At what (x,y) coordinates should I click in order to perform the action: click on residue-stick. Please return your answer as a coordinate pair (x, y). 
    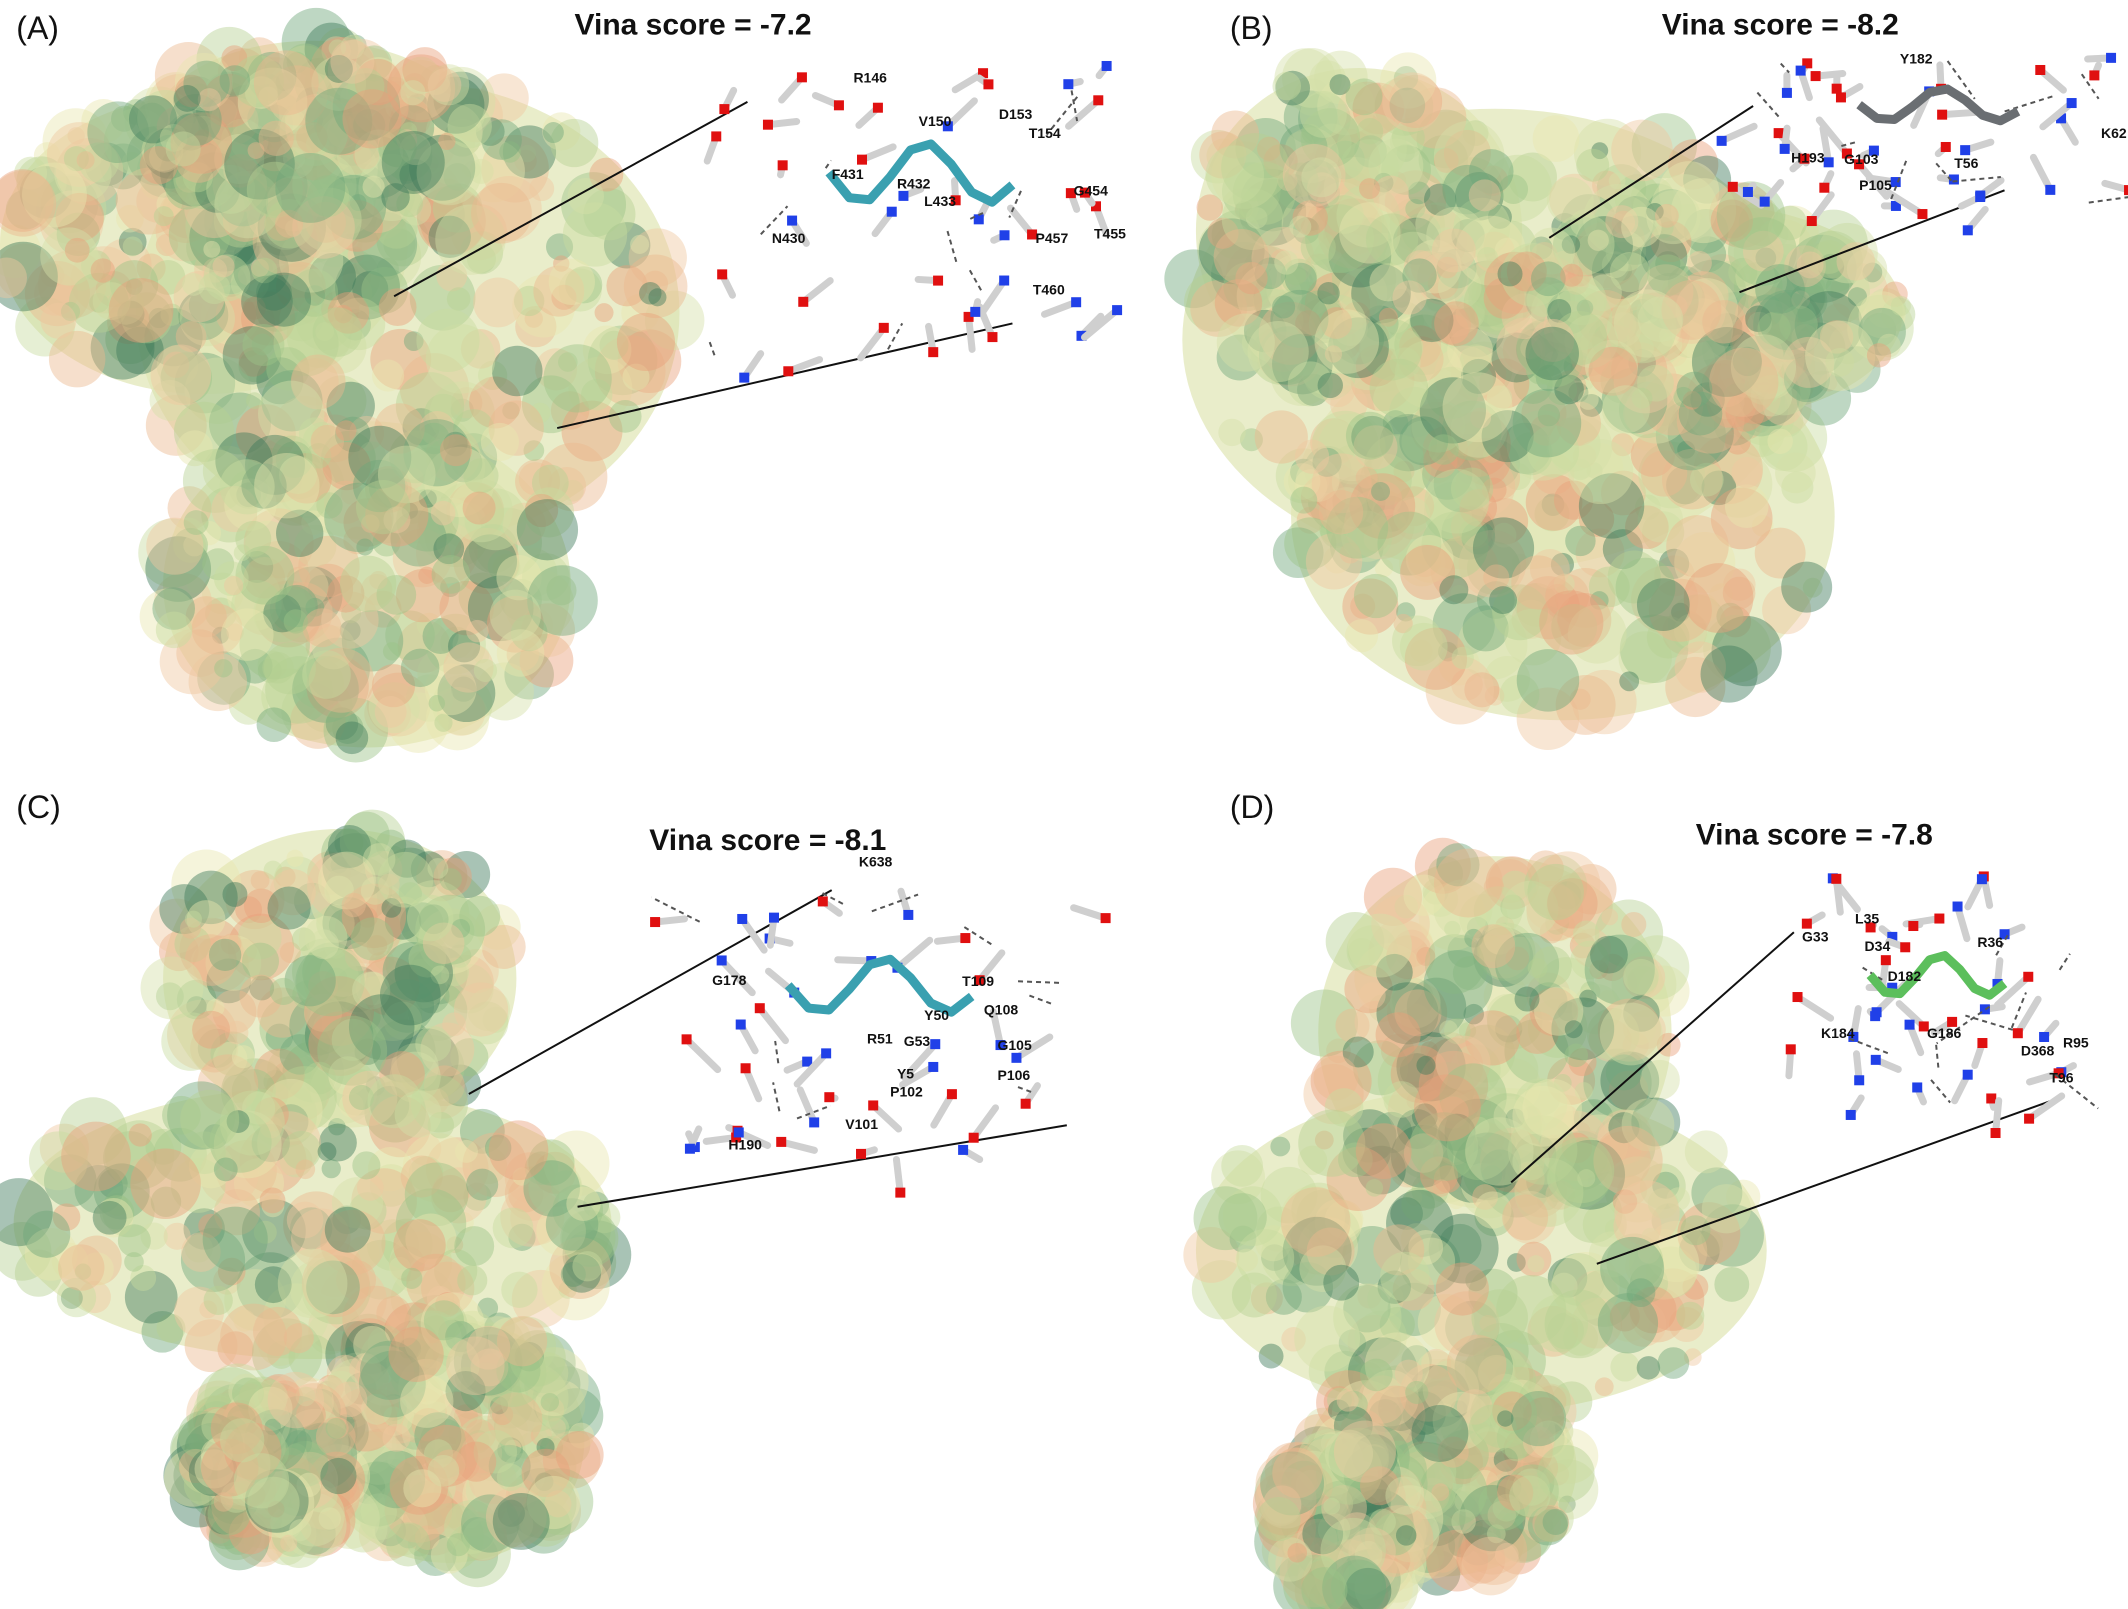
    Looking at the image, I should click on (1826, 145).